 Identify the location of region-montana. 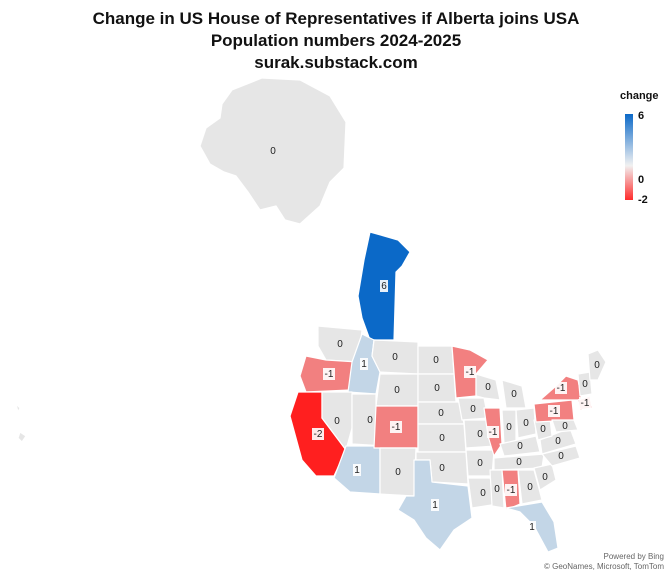
(395, 357).